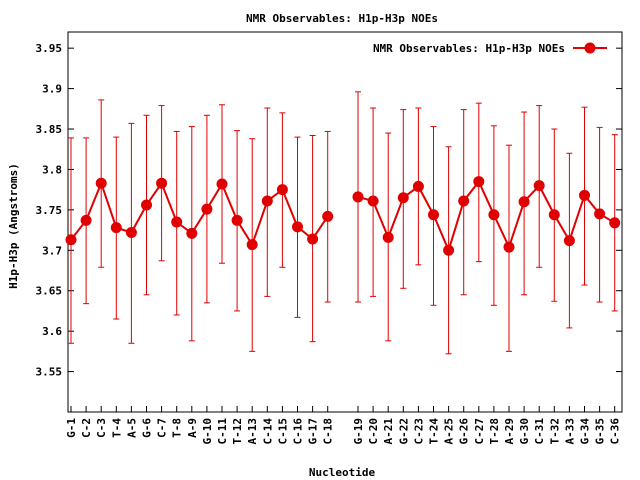  I want to click on x-tick-label: A-9, so click(192, 428).